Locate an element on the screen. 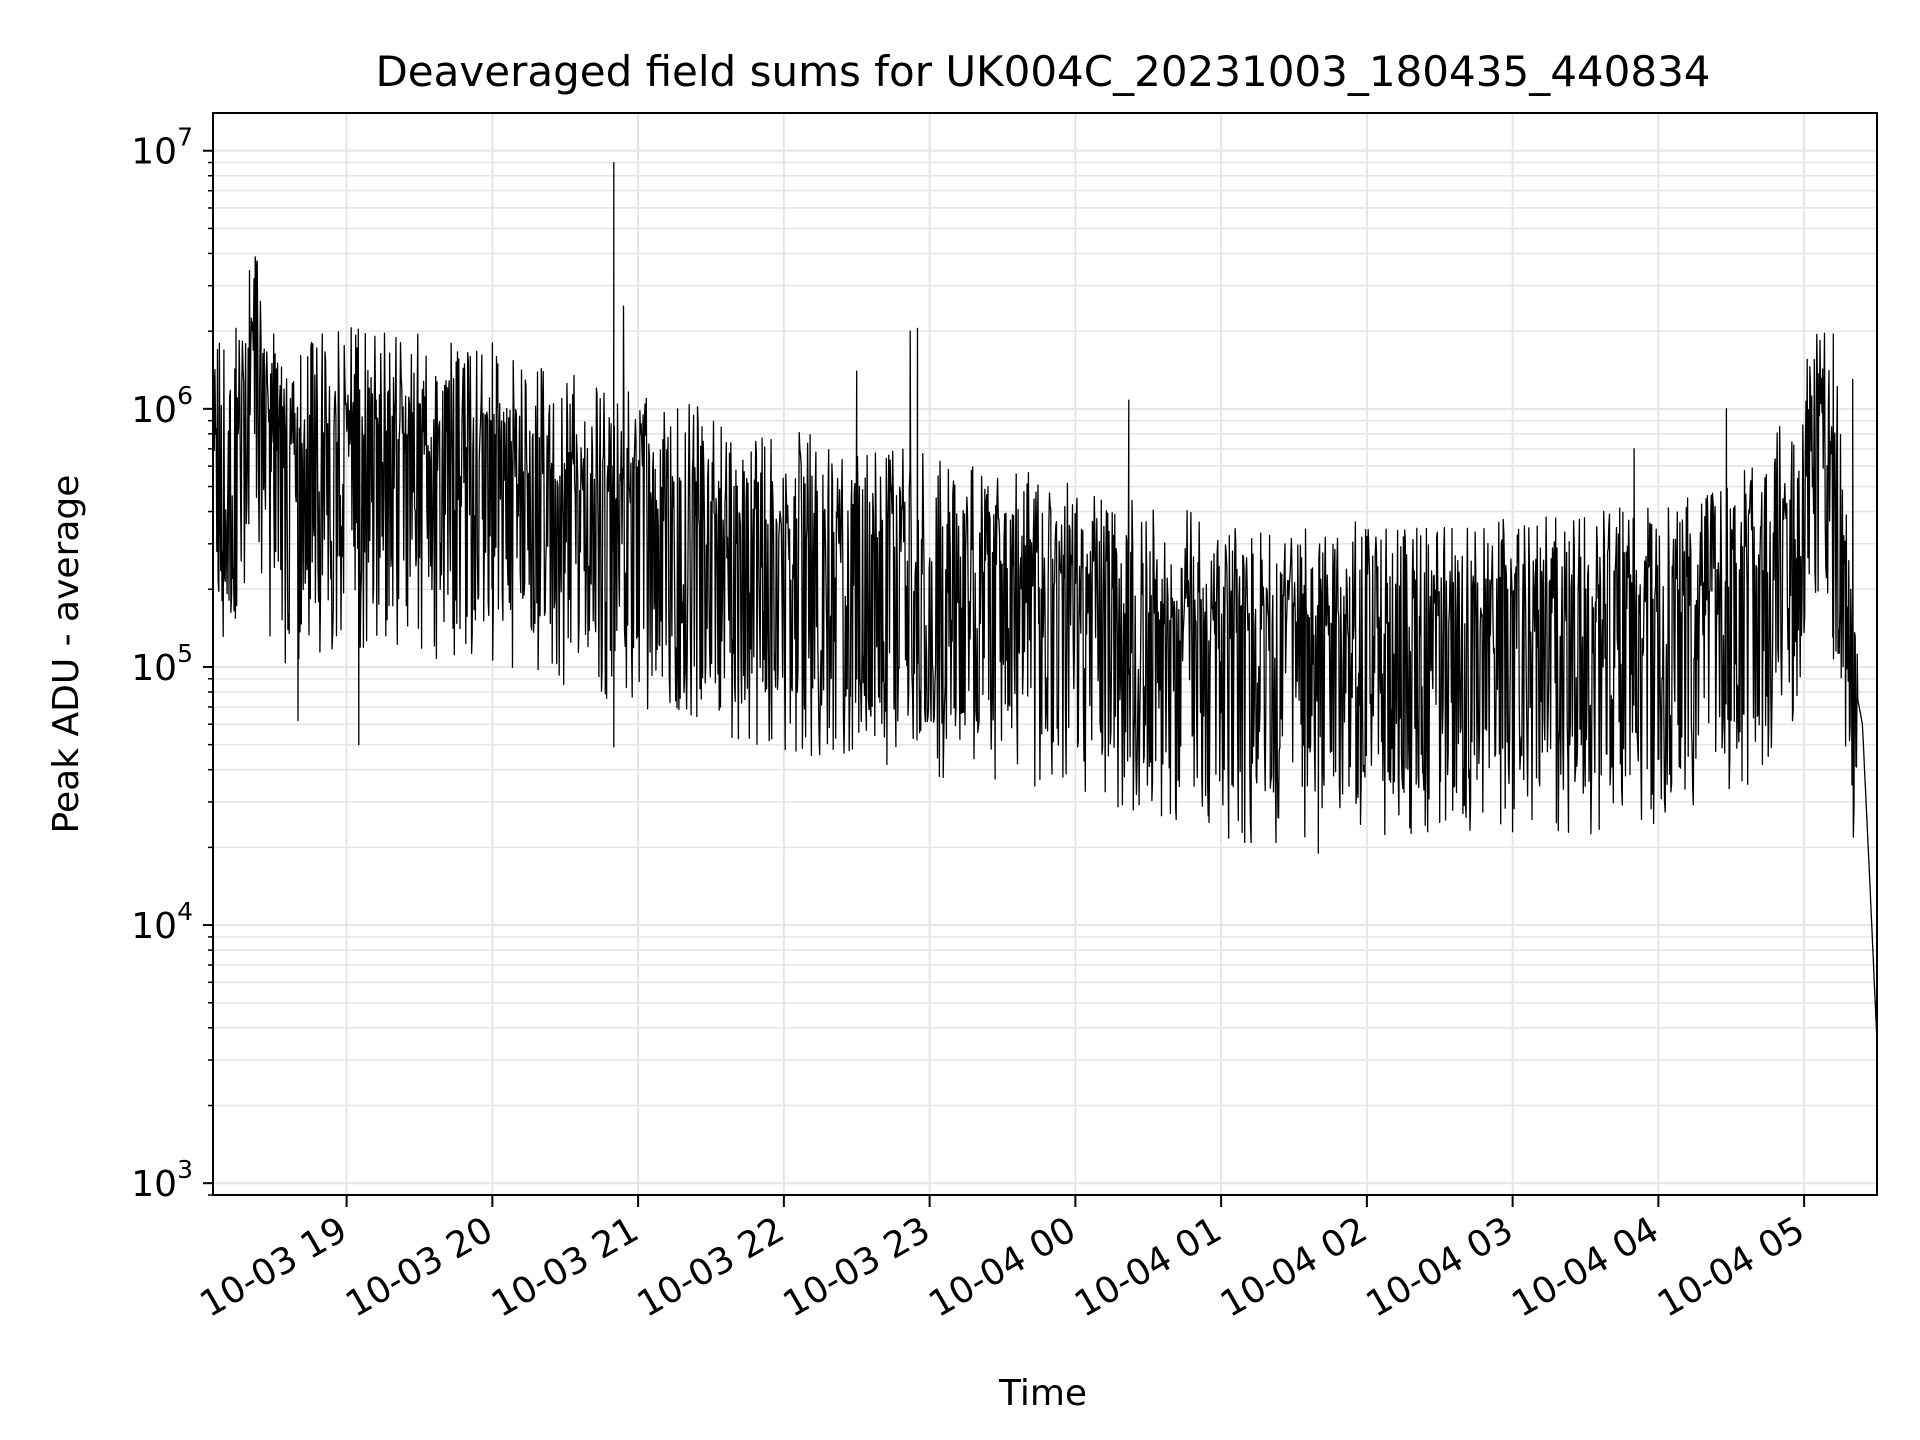 The width and height of the screenshot is (1920, 1440). y-tick-label: 10³ is located at coordinates (162, 1180).